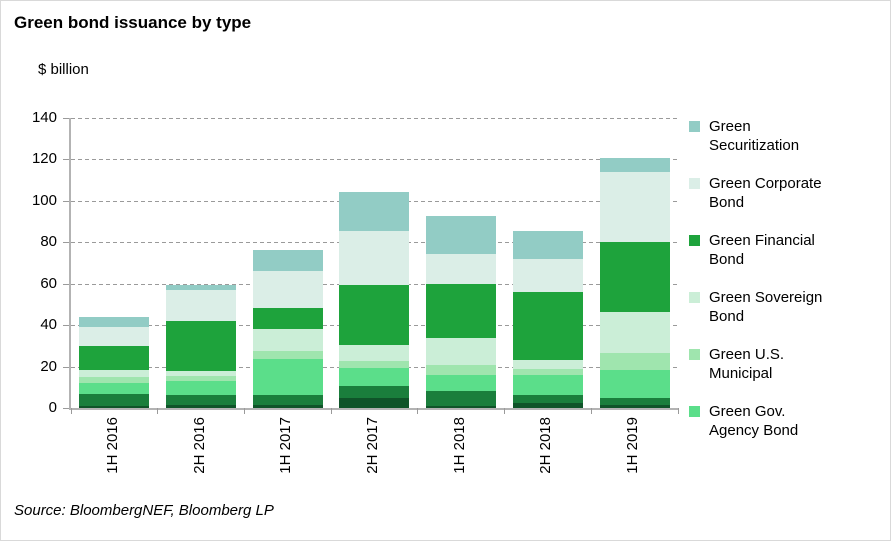 The image size is (891, 541). What do you see at coordinates (546, 445) in the screenshot?
I see `x-category-label: 2H 2018` at bounding box center [546, 445].